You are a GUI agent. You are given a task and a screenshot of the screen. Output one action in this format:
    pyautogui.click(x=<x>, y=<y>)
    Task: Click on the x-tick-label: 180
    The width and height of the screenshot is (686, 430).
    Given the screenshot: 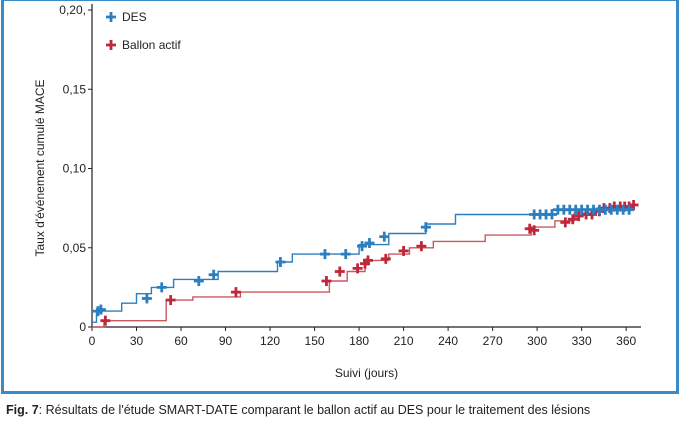 What is the action you would take?
    pyautogui.click(x=359, y=341)
    